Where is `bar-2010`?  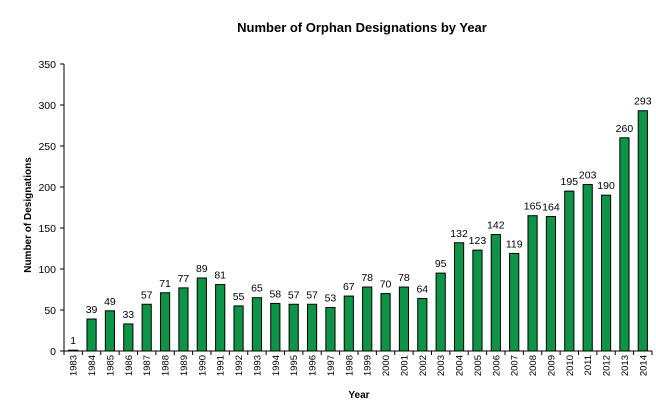 bar-2010 is located at coordinates (569, 271).